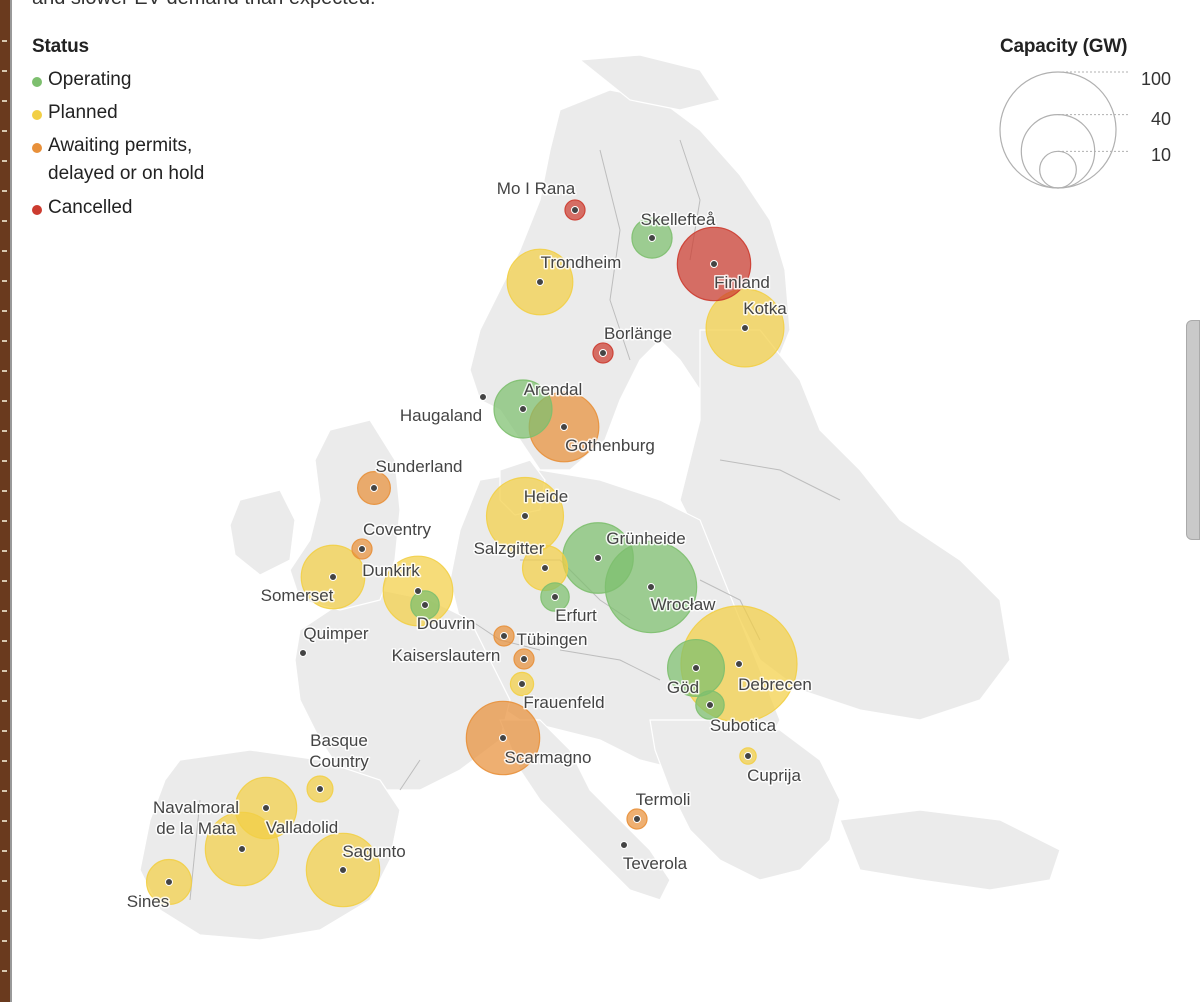  I want to click on site-dot-valladolid, so click(242, 849).